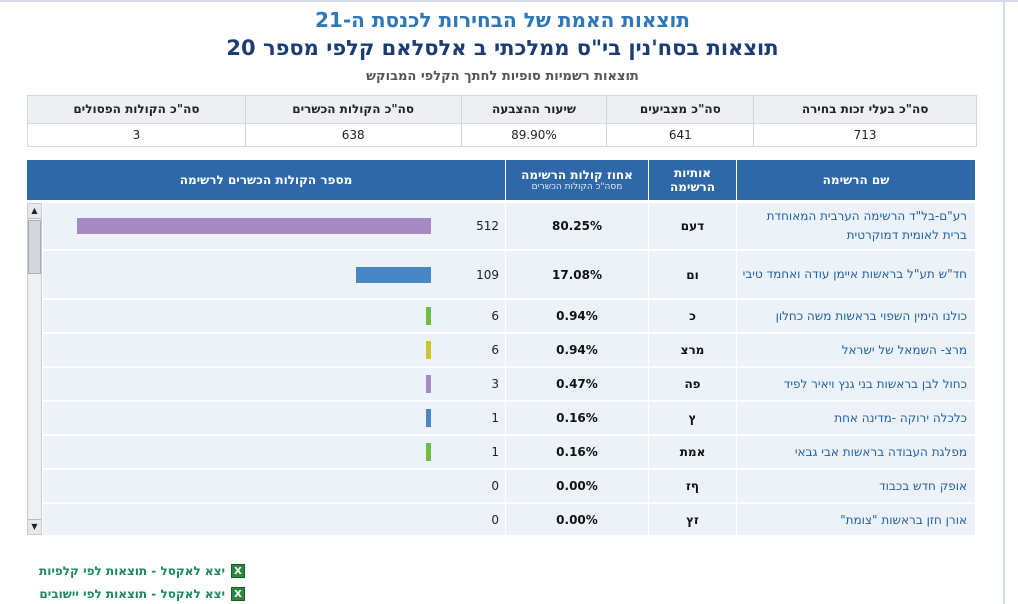  Describe the element at coordinates (487, 274) in the screenshot. I see `votes-count: 109` at that location.